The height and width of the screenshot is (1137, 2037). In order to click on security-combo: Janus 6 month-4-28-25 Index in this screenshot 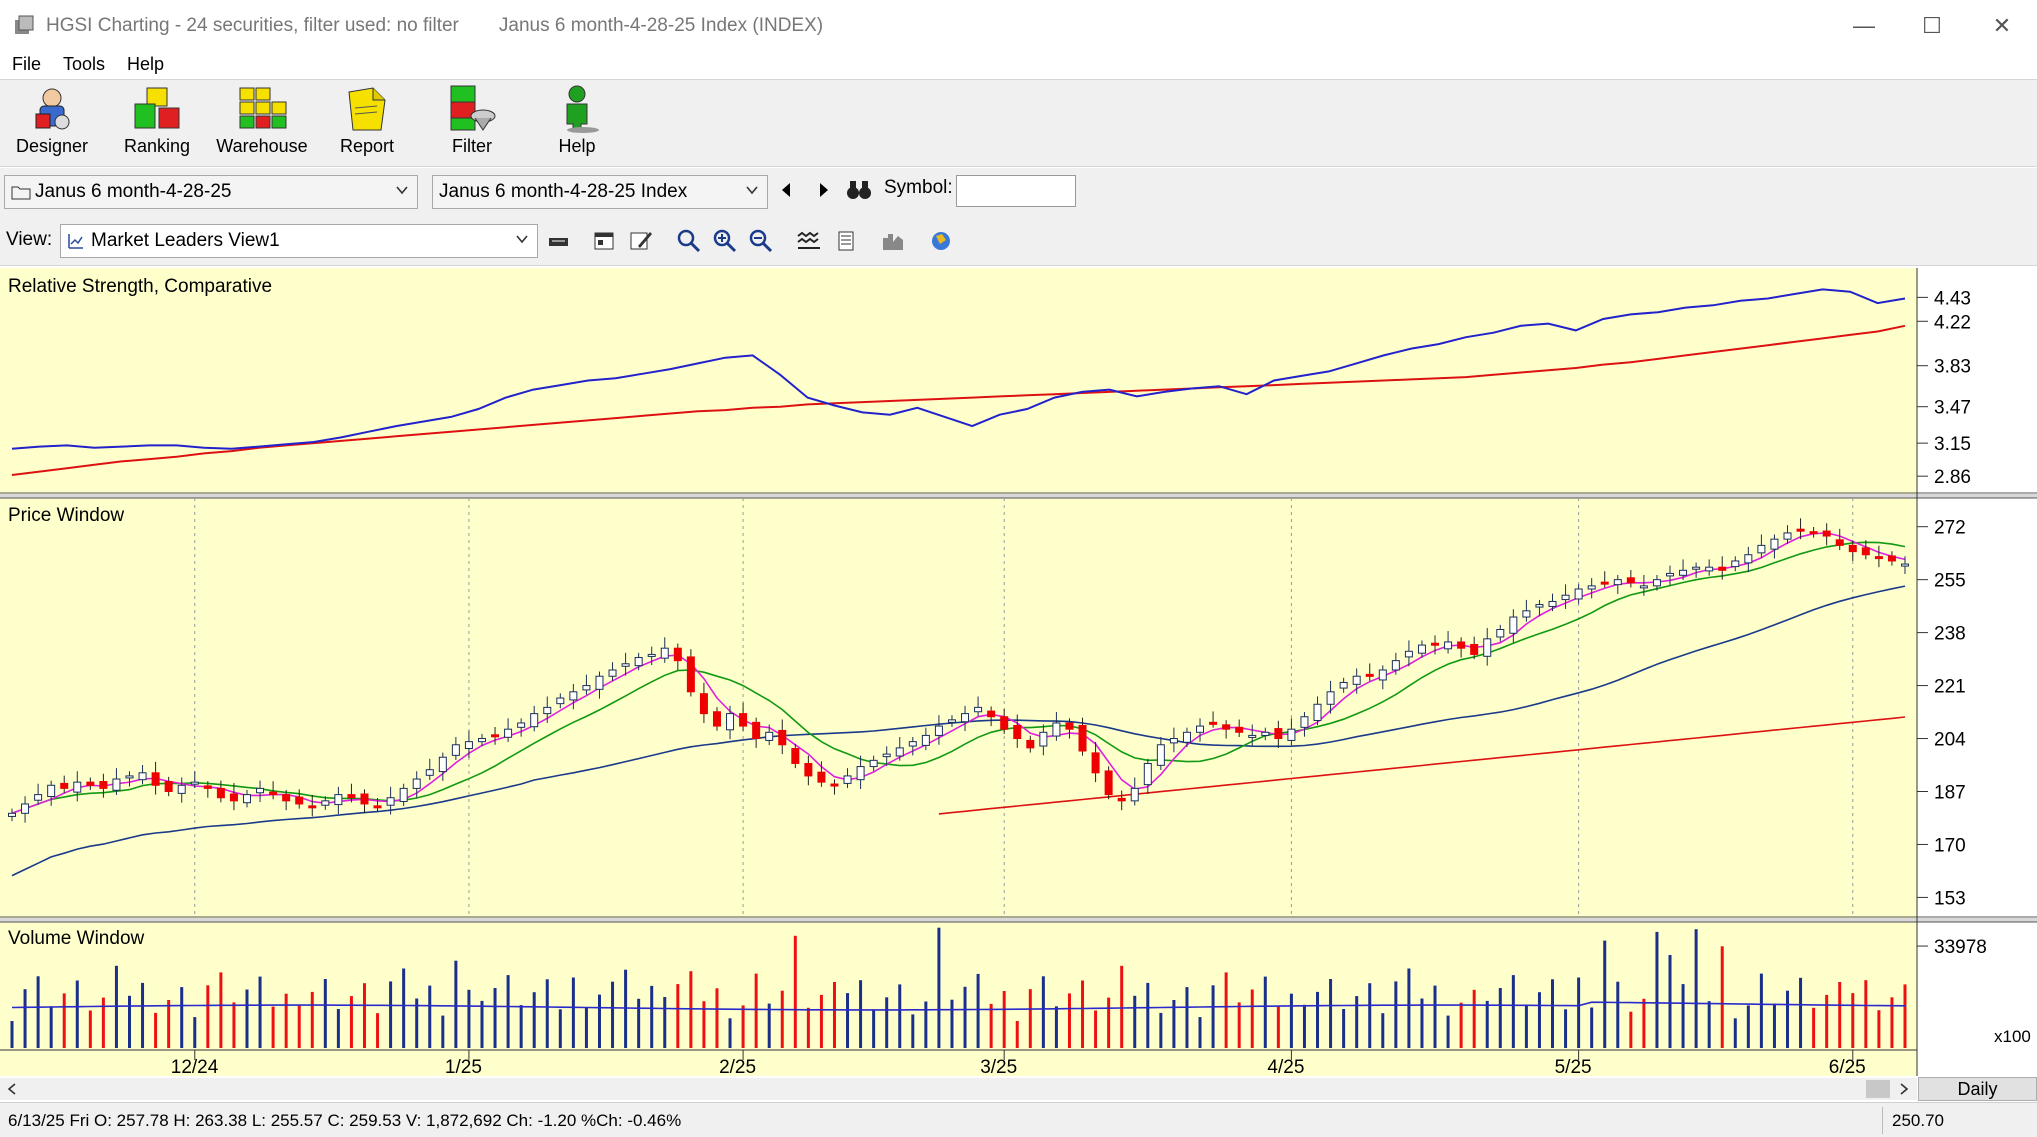, I will do `click(600, 192)`.